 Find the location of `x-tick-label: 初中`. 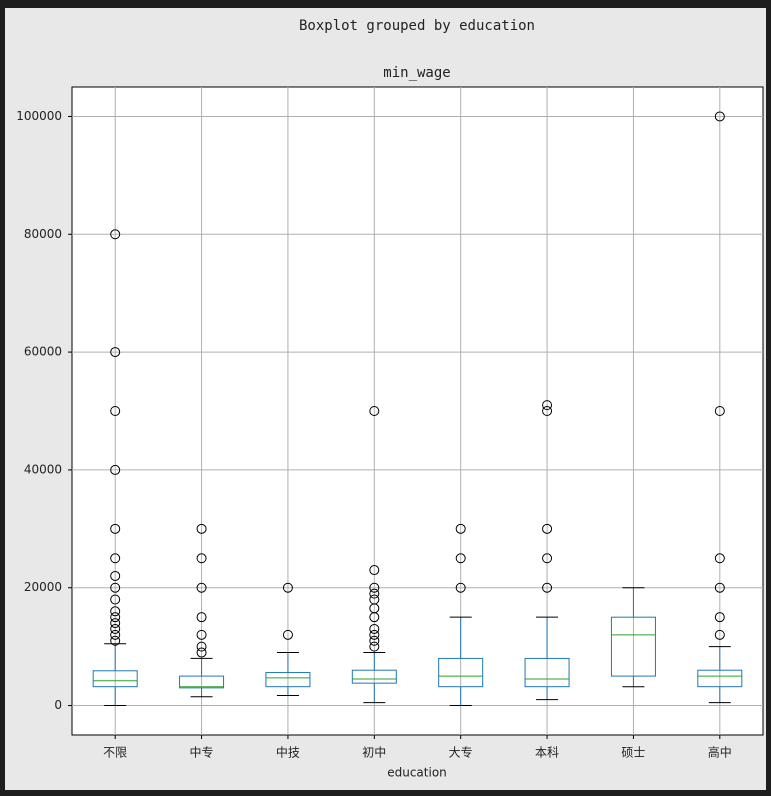

x-tick-label: 初中 is located at coordinates (374, 752).